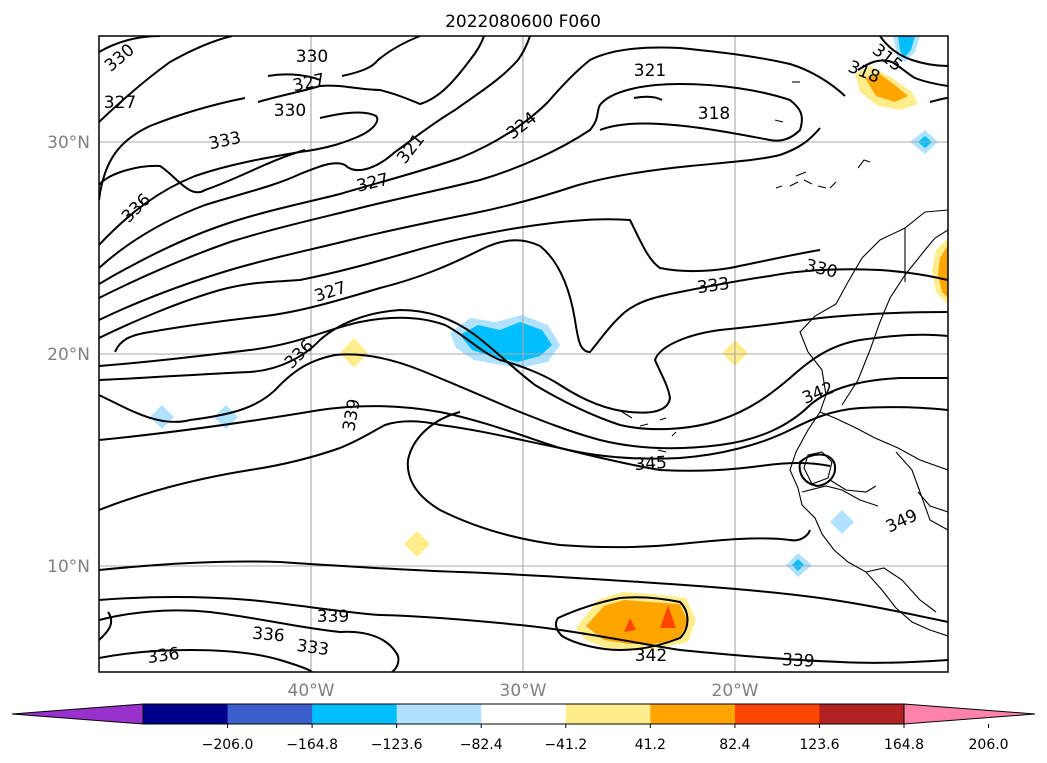 The image size is (1047, 763). What do you see at coordinates (311, 691) in the screenshot?
I see `lon-label-40w: 40°W` at bounding box center [311, 691].